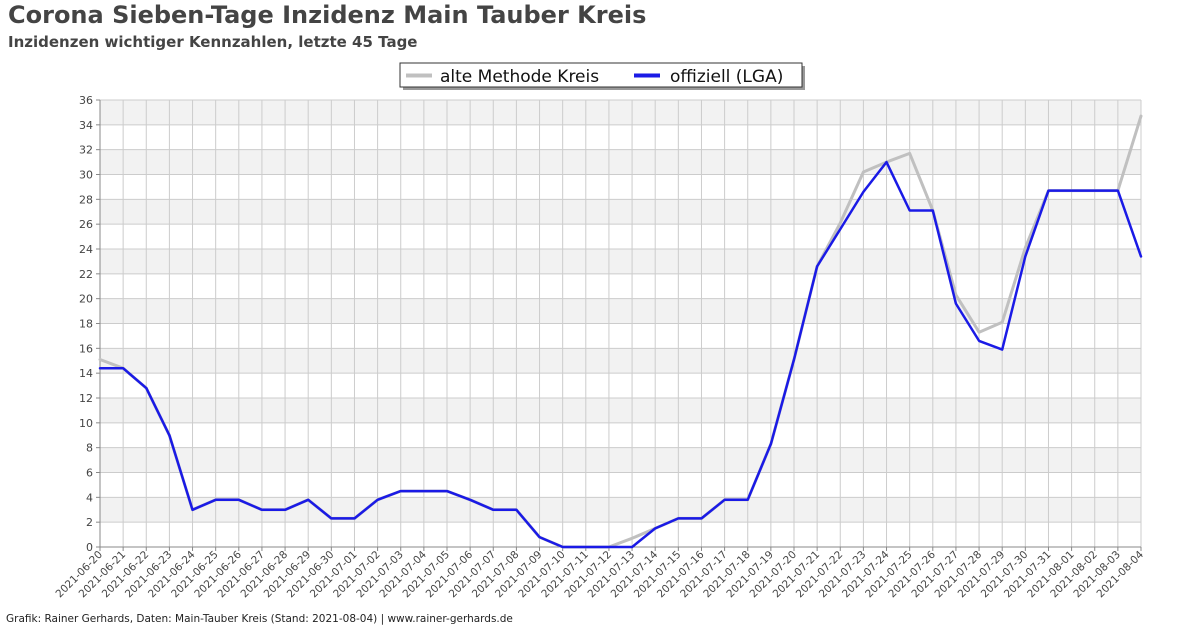 This screenshot has height=628, width=1200. What do you see at coordinates (89, 547) in the screenshot?
I see `y-tick-label: 0` at bounding box center [89, 547].